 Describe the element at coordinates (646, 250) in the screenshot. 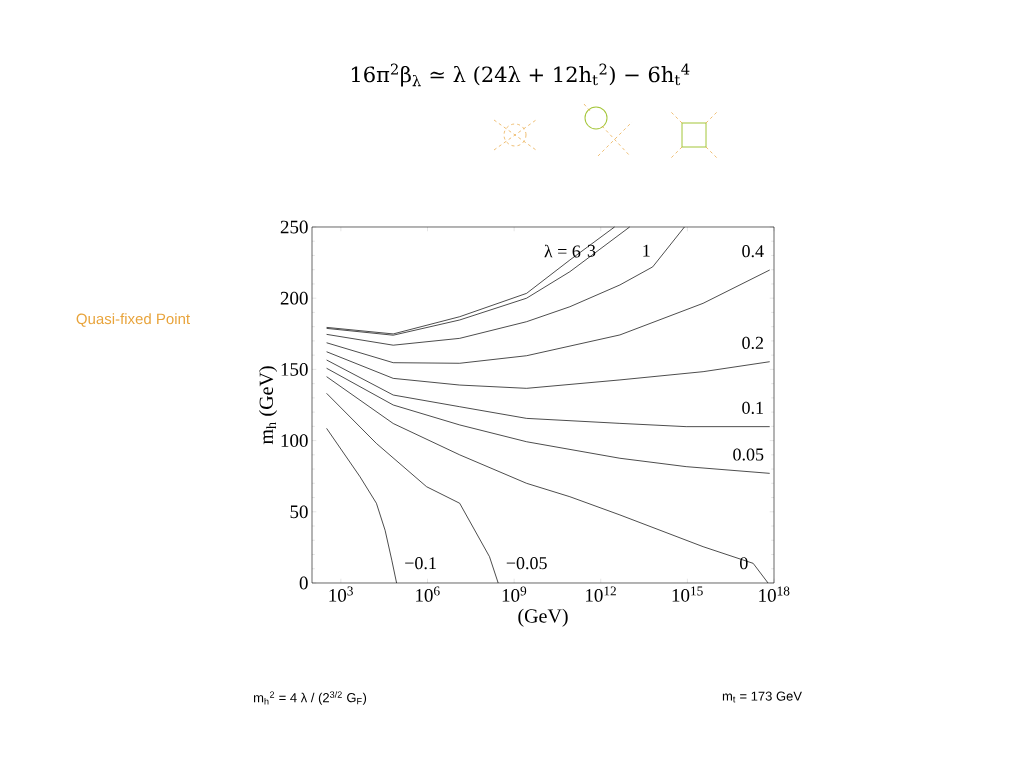

I see `series-label: 1` at that location.